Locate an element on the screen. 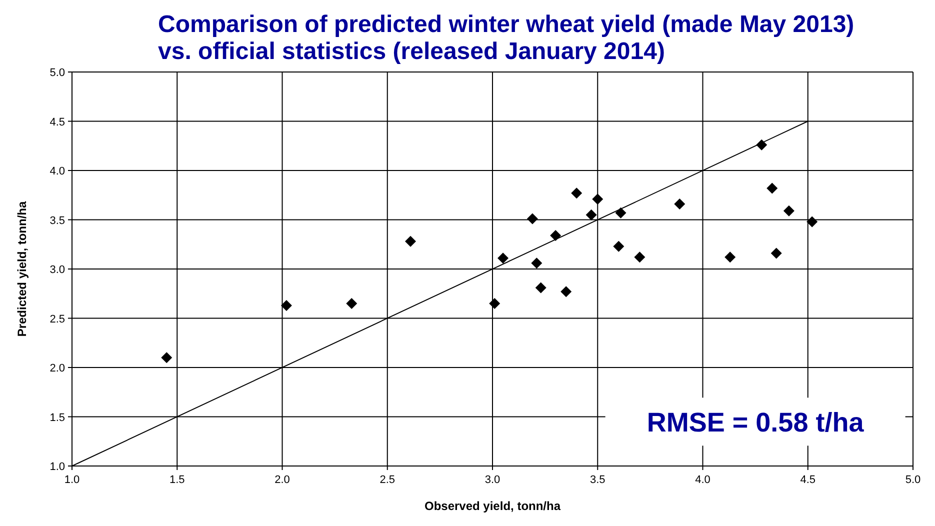 The image size is (935, 526). x-tick-label: 1.5 is located at coordinates (177, 480).